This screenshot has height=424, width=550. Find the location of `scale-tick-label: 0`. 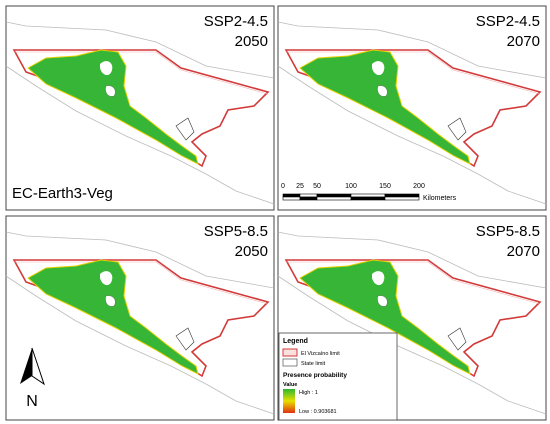

scale-tick-label: 0 is located at coordinates (283, 186).